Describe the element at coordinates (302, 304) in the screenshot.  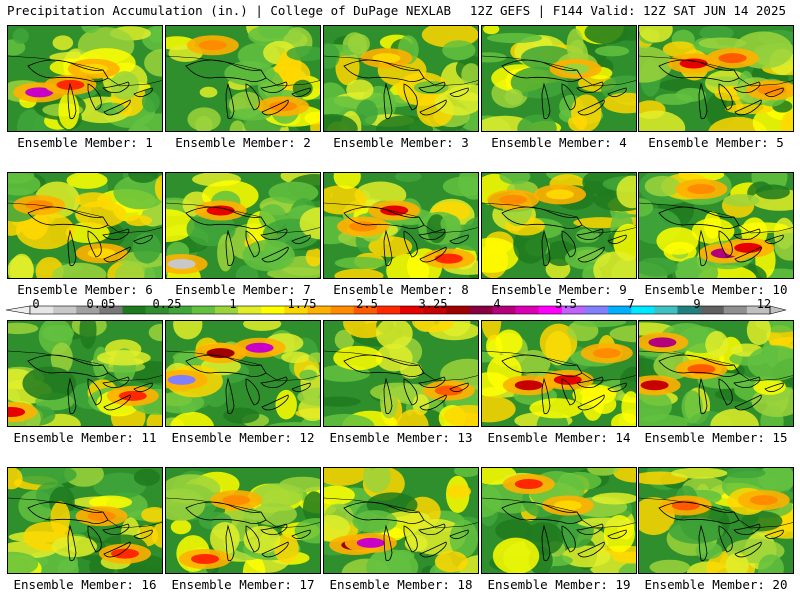
I see `colorbar-tick-label: 1.75` at that location.